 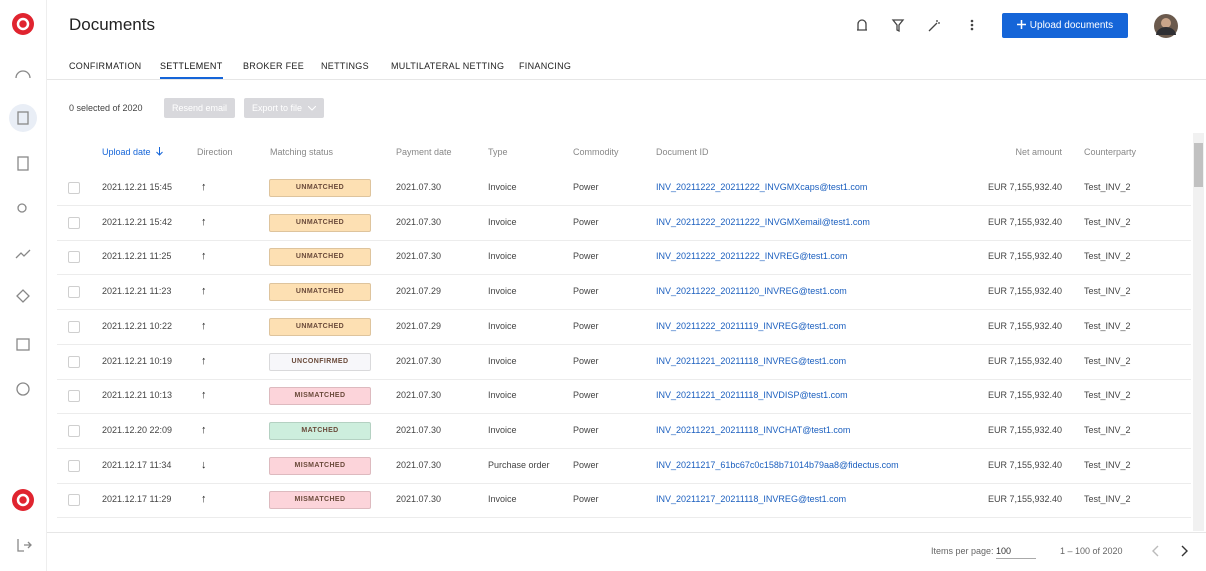 What do you see at coordinates (24, 545) in the screenshot?
I see `logout-icon` at bounding box center [24, 545].